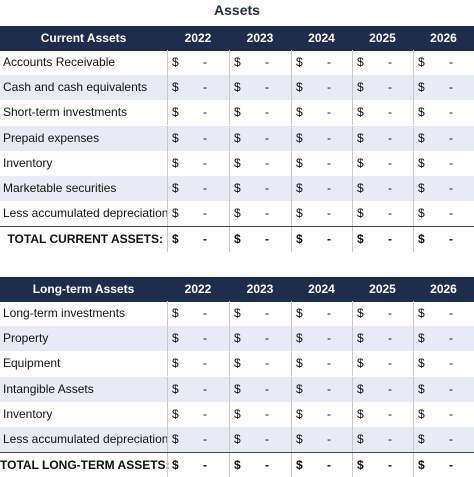 The image size is (474, 477). Describe the element at coordinates (382, 289) in the screenshot. I see `header-cell: 2025` at that location.